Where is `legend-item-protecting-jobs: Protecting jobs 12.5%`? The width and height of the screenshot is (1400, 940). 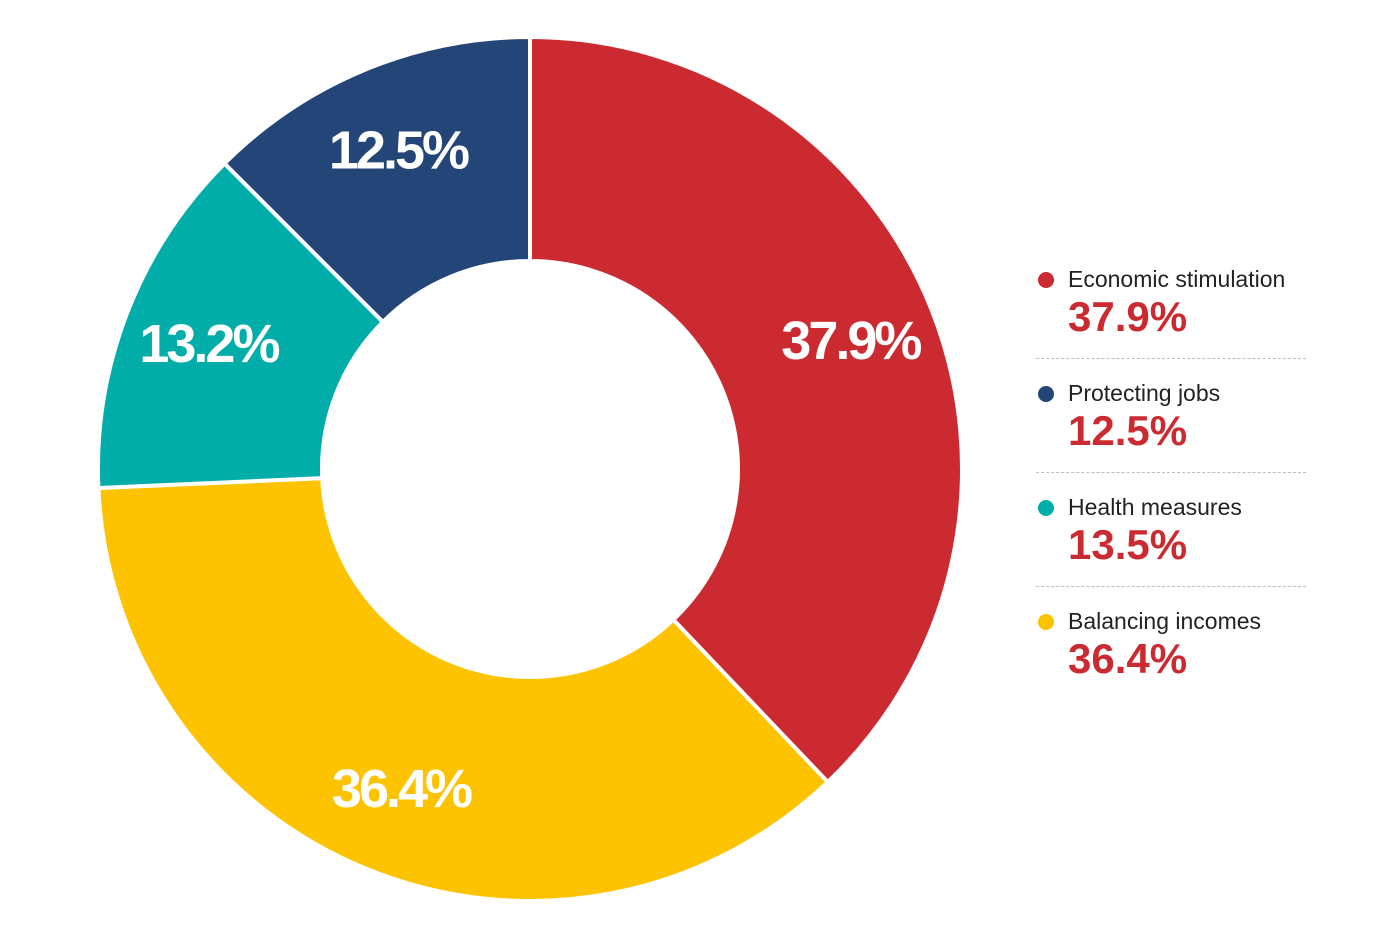 legend-item-protecting-jobs: Protecting jobs 12.5% is located at coordinates (1171, 424).